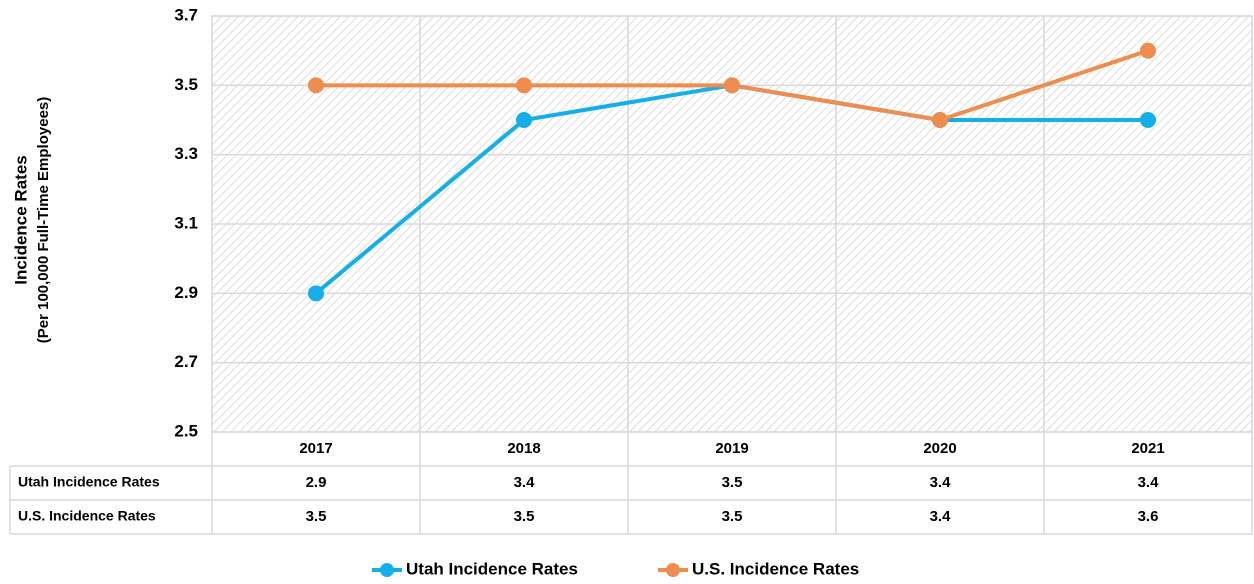  What do you see at coordinates (315, 448) in the screenshot?
I see `x-tick-label: 2017` at bounding box center [315, 448].